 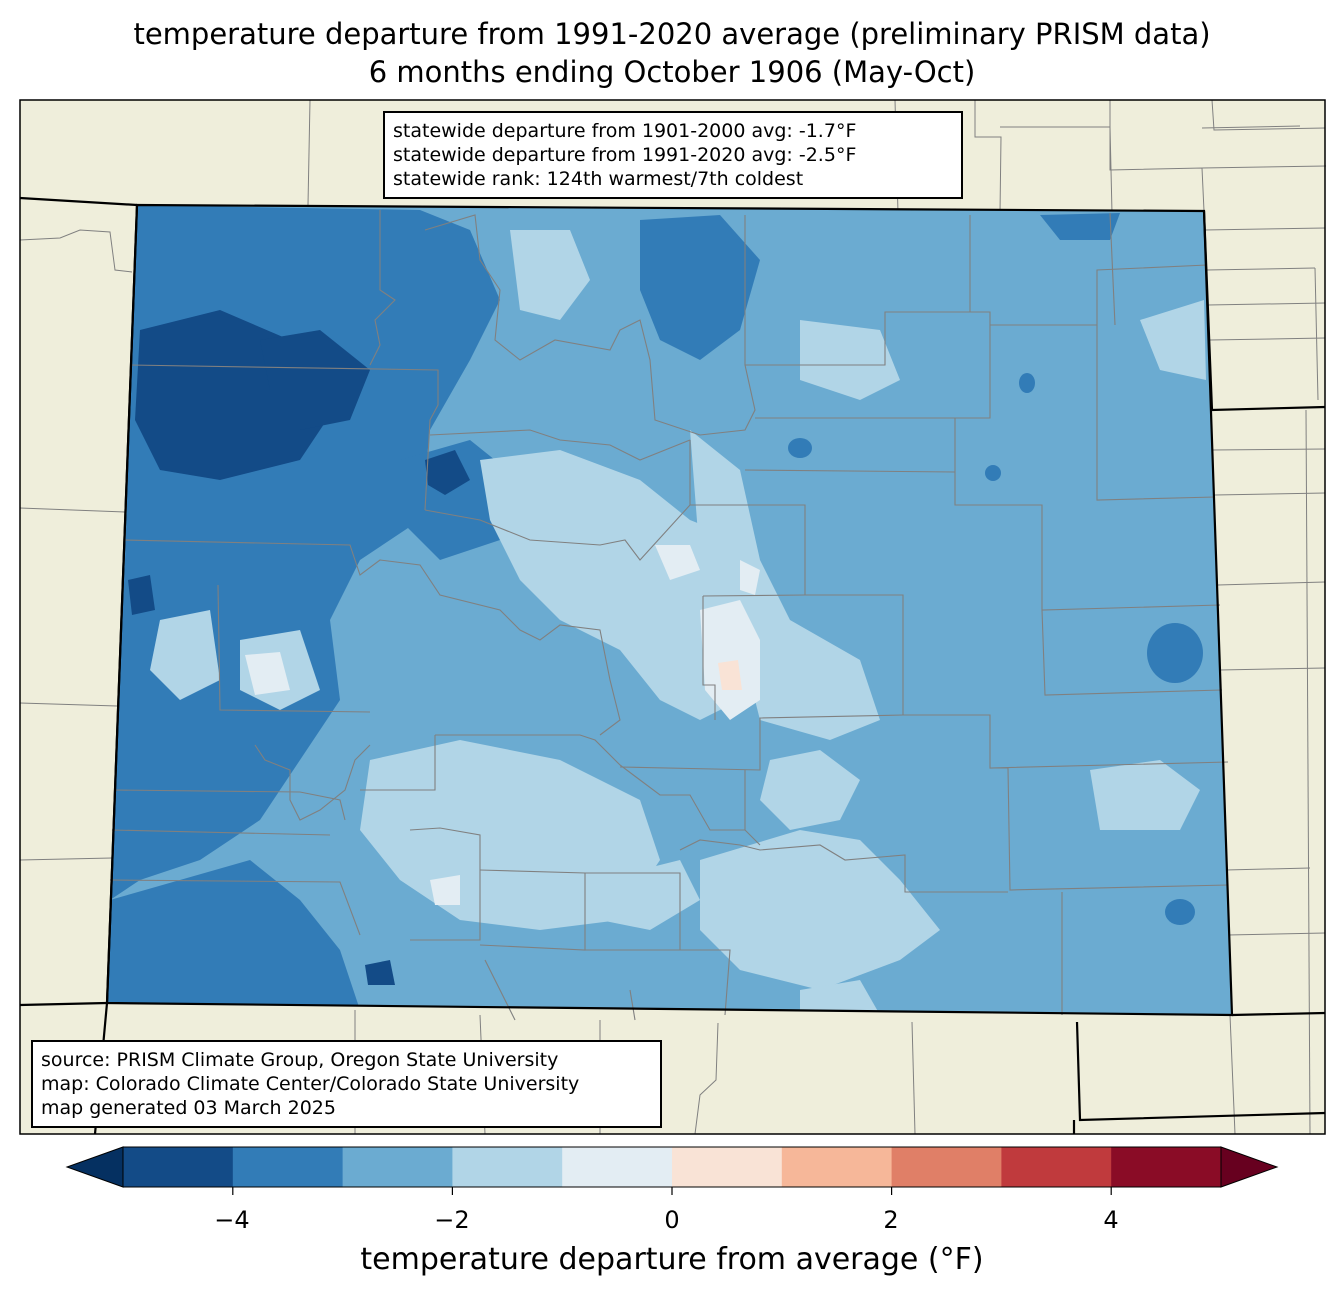 What do you see at coordinates (672, 1220) in the screenshot?
I see `colorbar-tick-label: 0` at bounding box center [672, 1220].